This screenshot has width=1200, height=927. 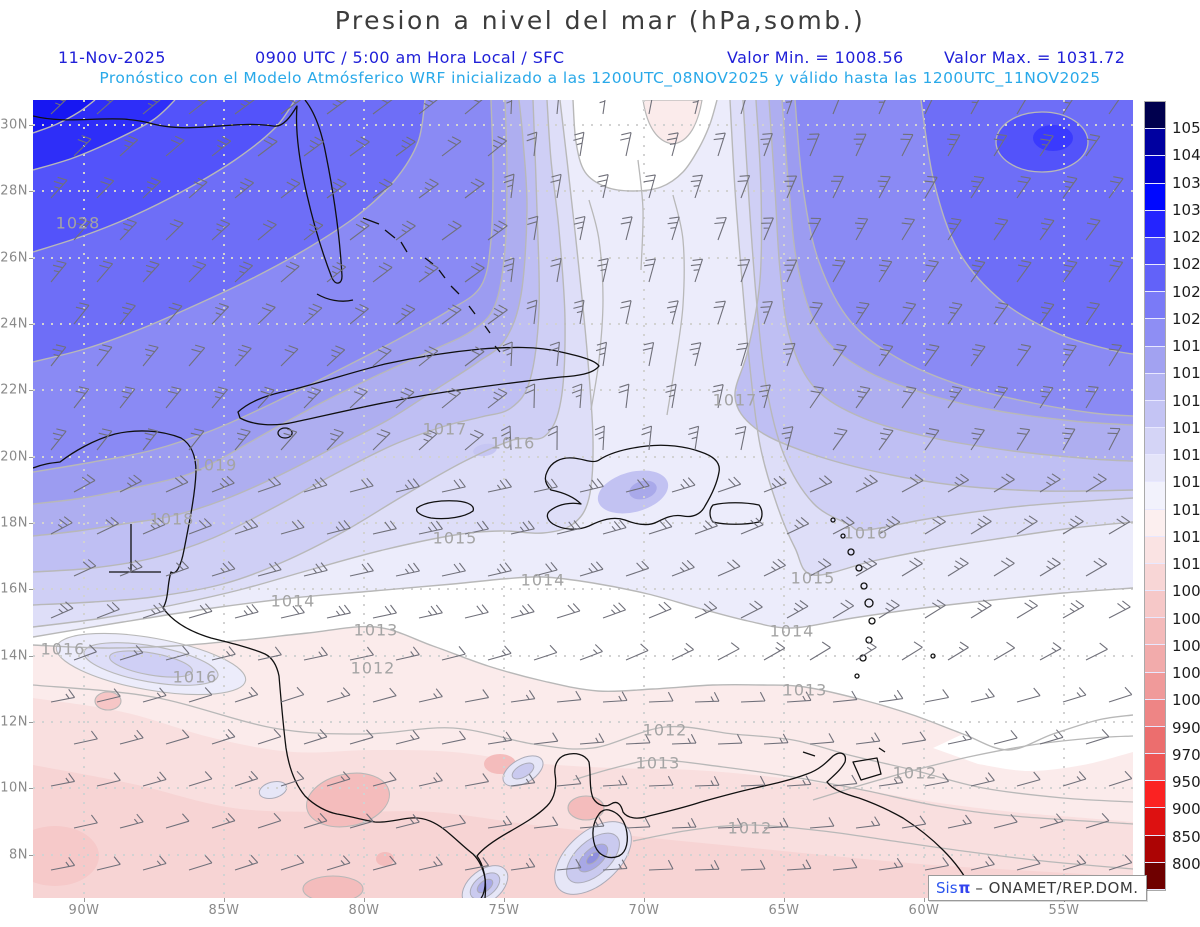 I want to click on colorbar-tick-label: 1006, so click(x=1186, y=618).